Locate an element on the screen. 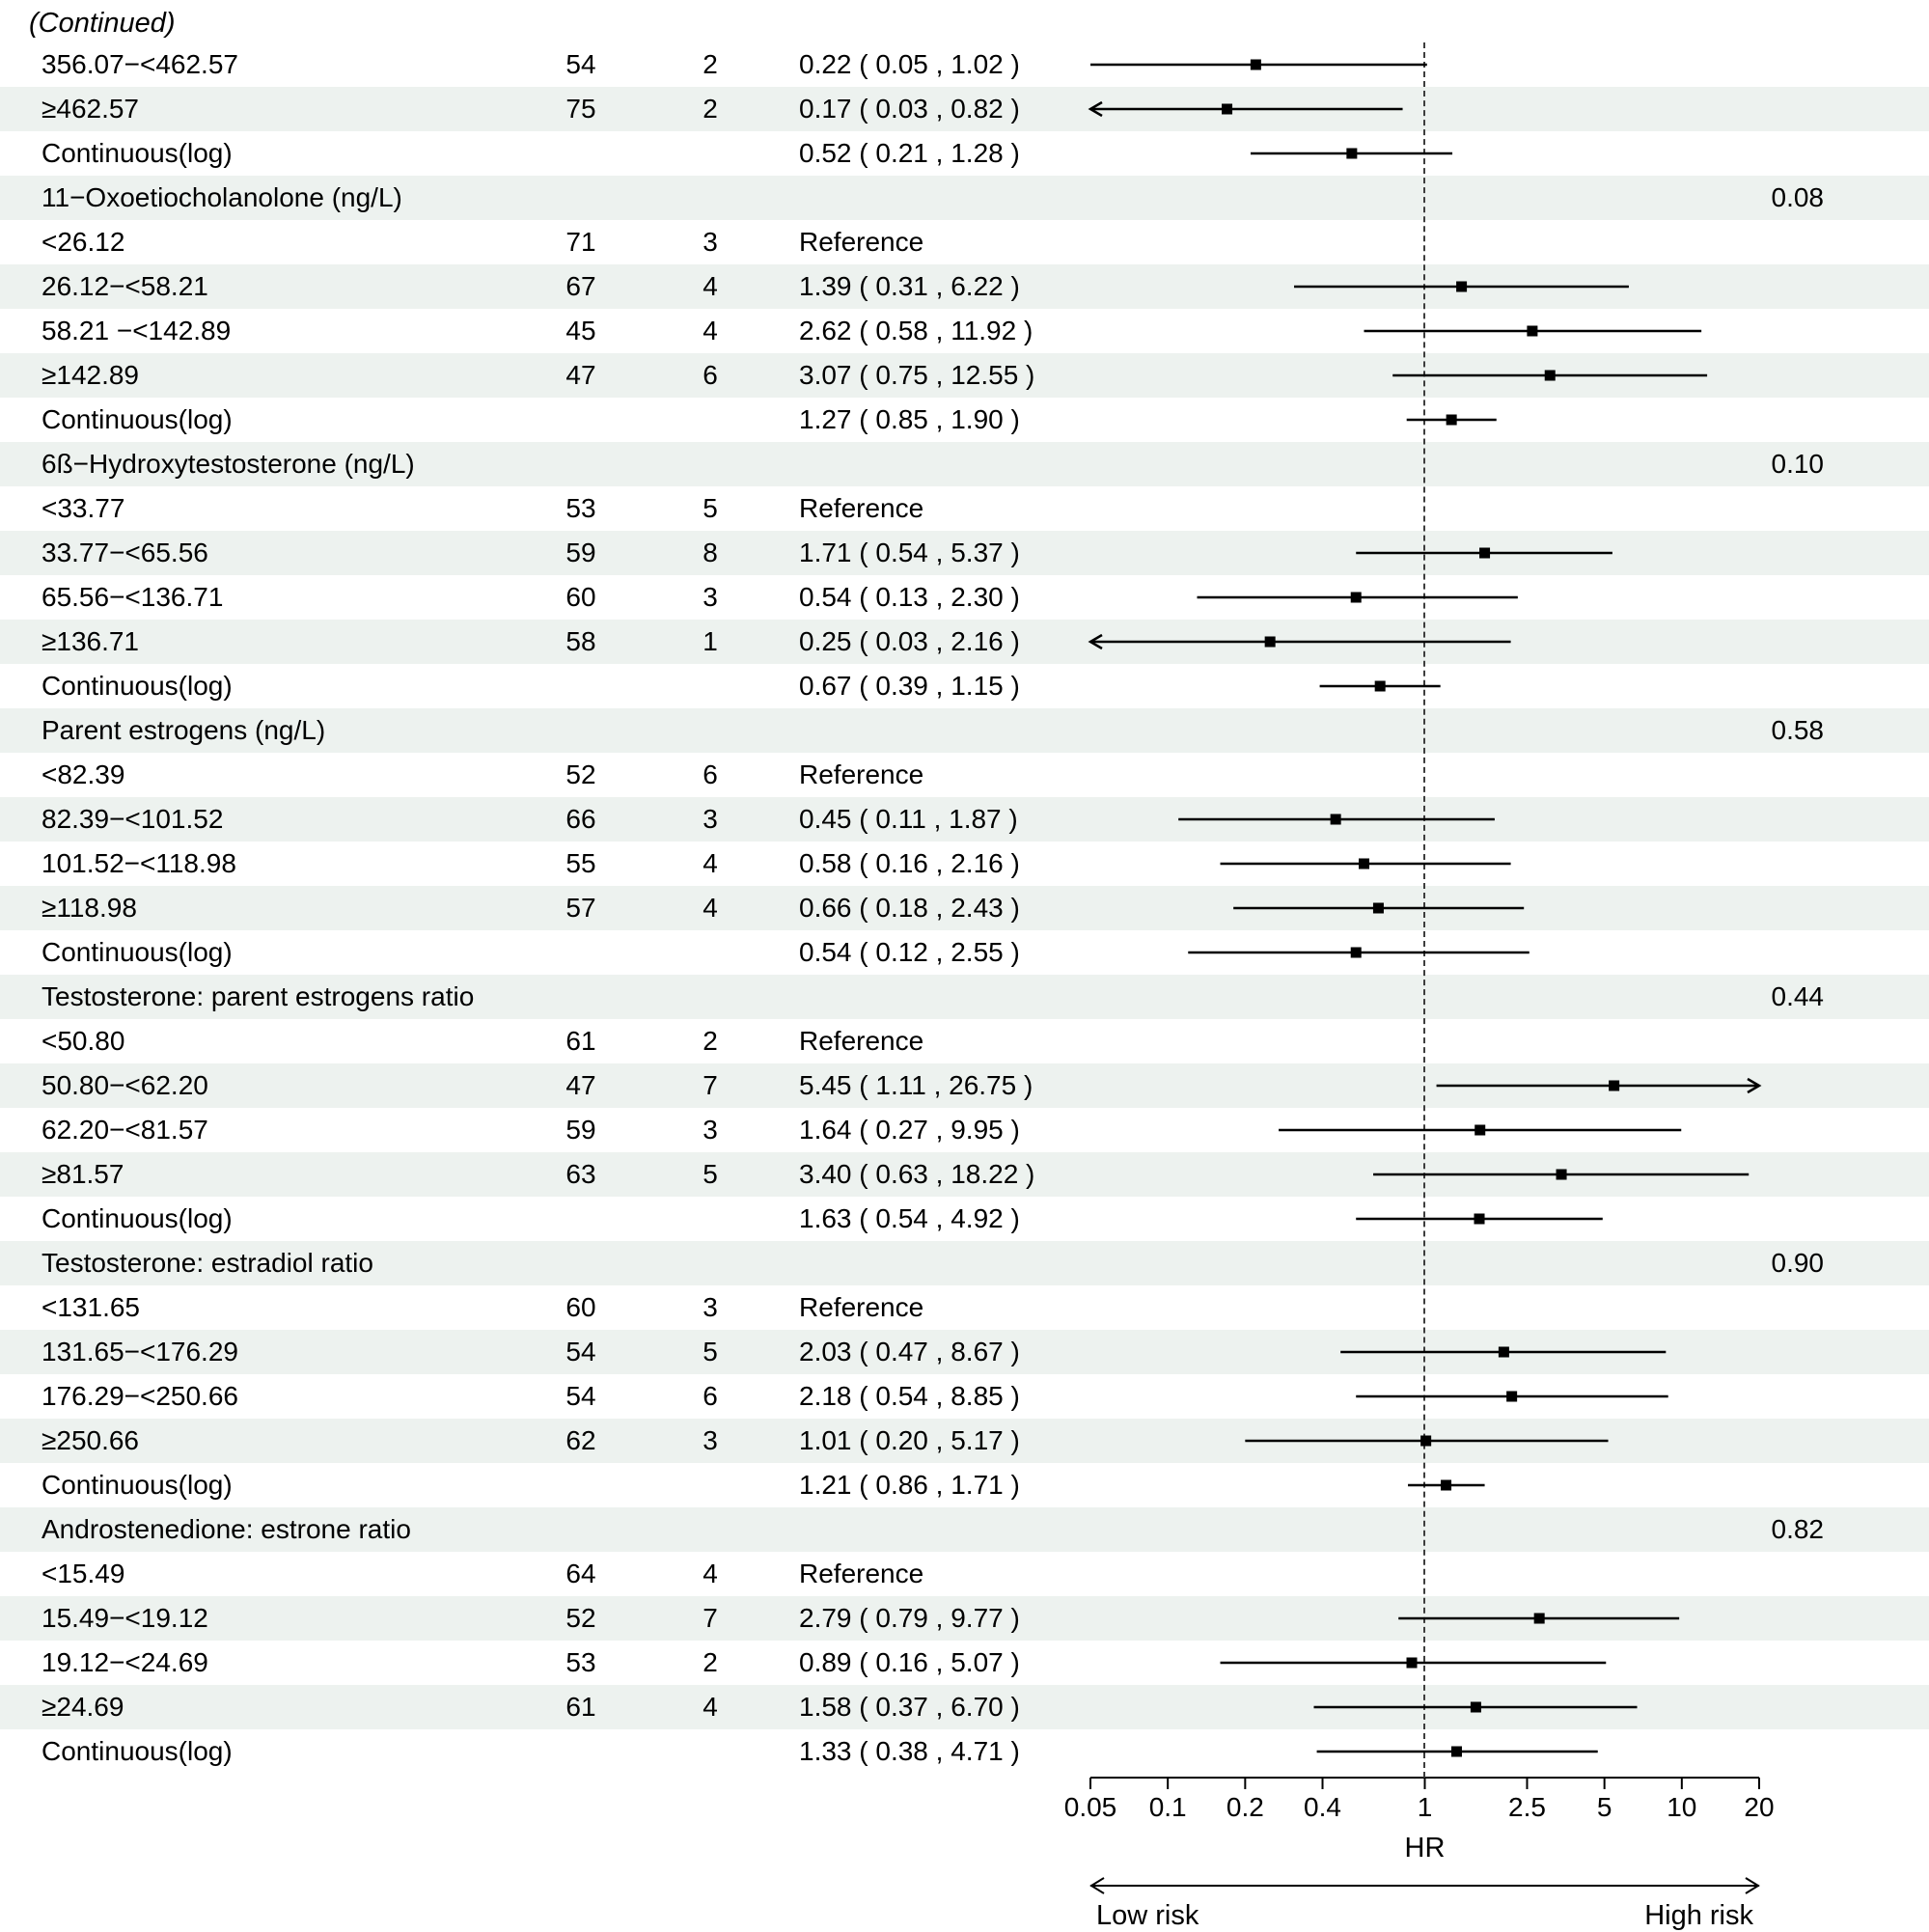 The width and height of the screenshot is (1929, 1932). hr-ci-cell: 1.64 ( 0.27 , 9.95 ) is located at coordinates (910, 1130).